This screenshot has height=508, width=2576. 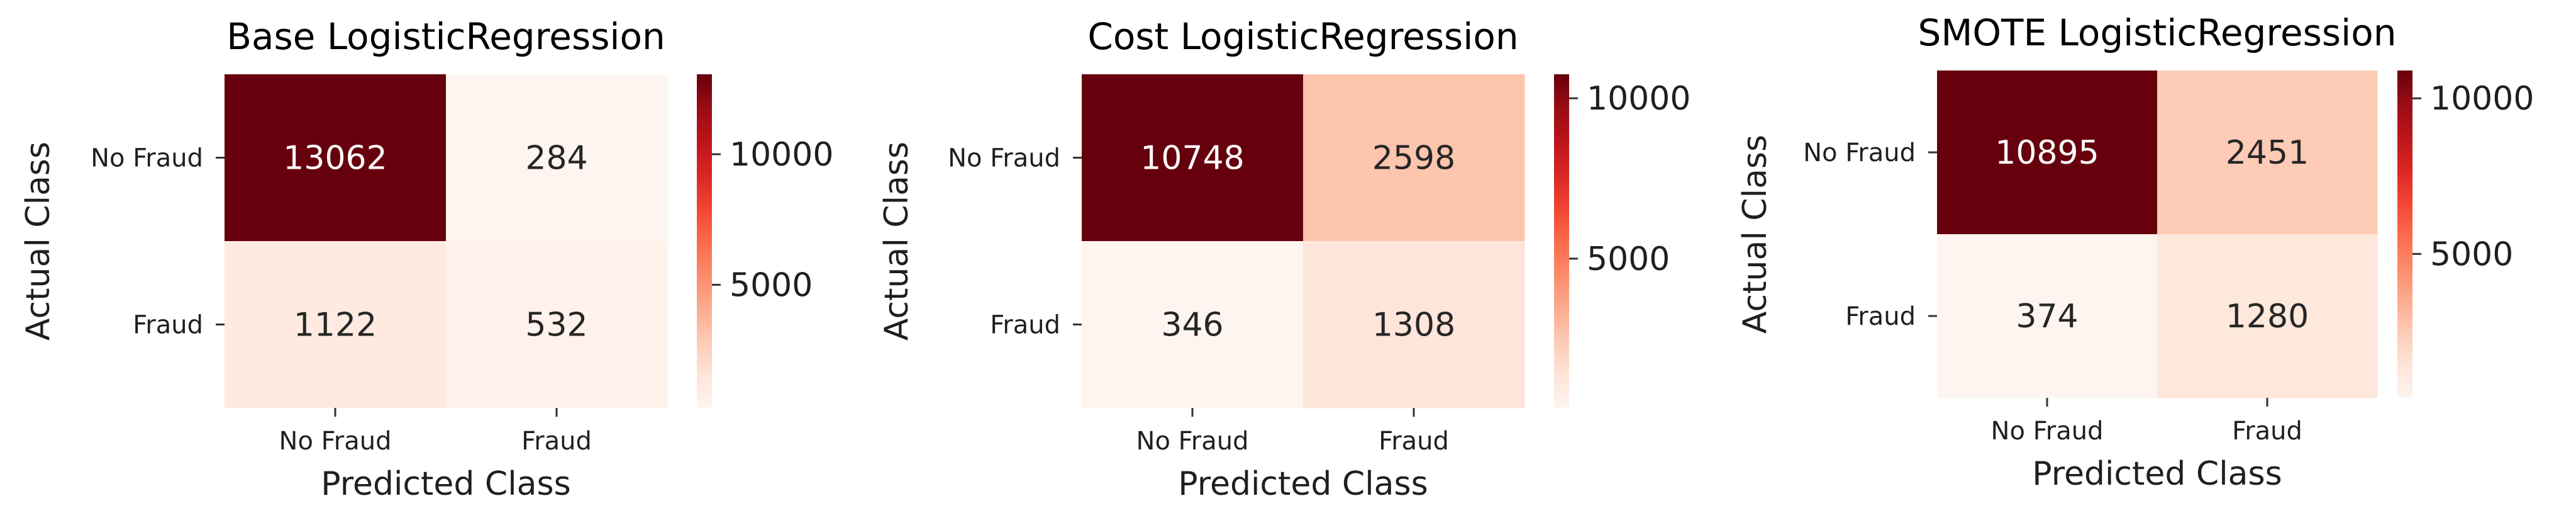 I want to click on cell-value-label: 1280, so click(x=2267, y=317).